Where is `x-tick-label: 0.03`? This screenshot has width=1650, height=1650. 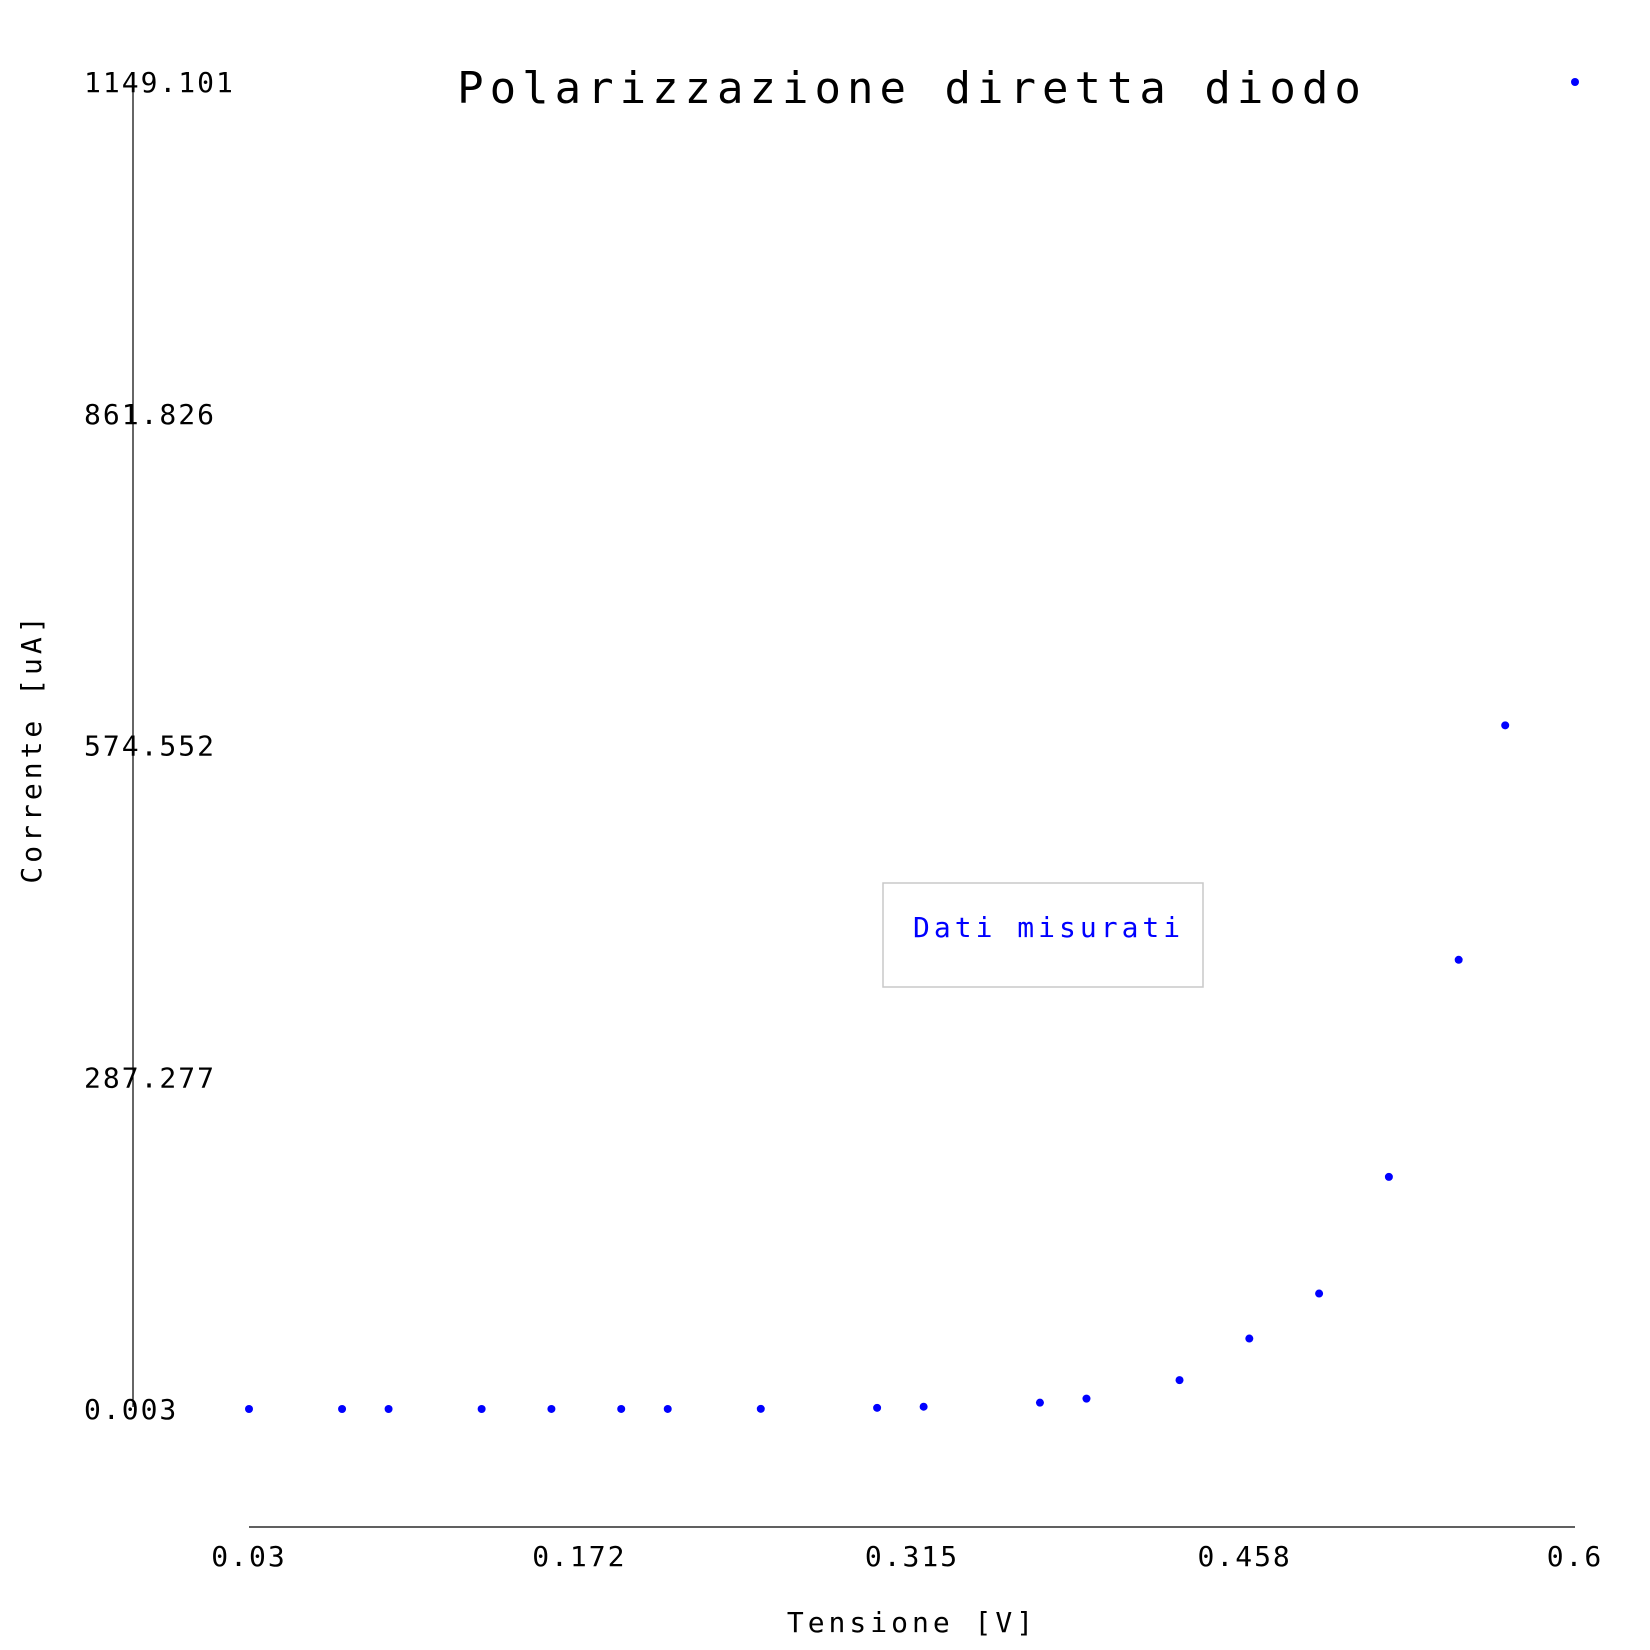
x-tick-label: 0.03 is located at coordinates (248, 1556).